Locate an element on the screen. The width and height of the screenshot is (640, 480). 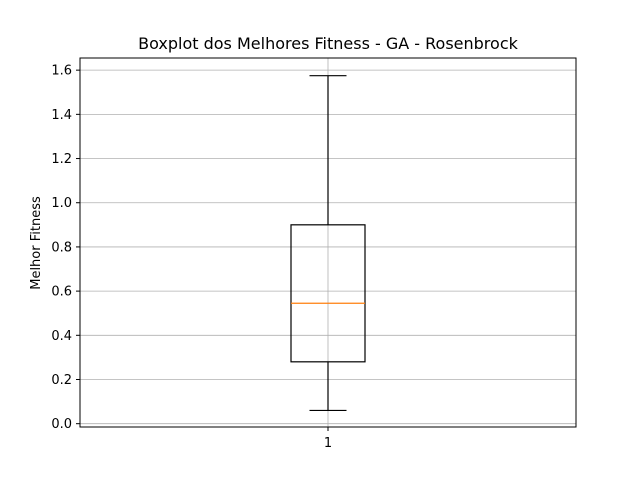
y-tick-label: 0.2 is located at coordinates (61, 380).